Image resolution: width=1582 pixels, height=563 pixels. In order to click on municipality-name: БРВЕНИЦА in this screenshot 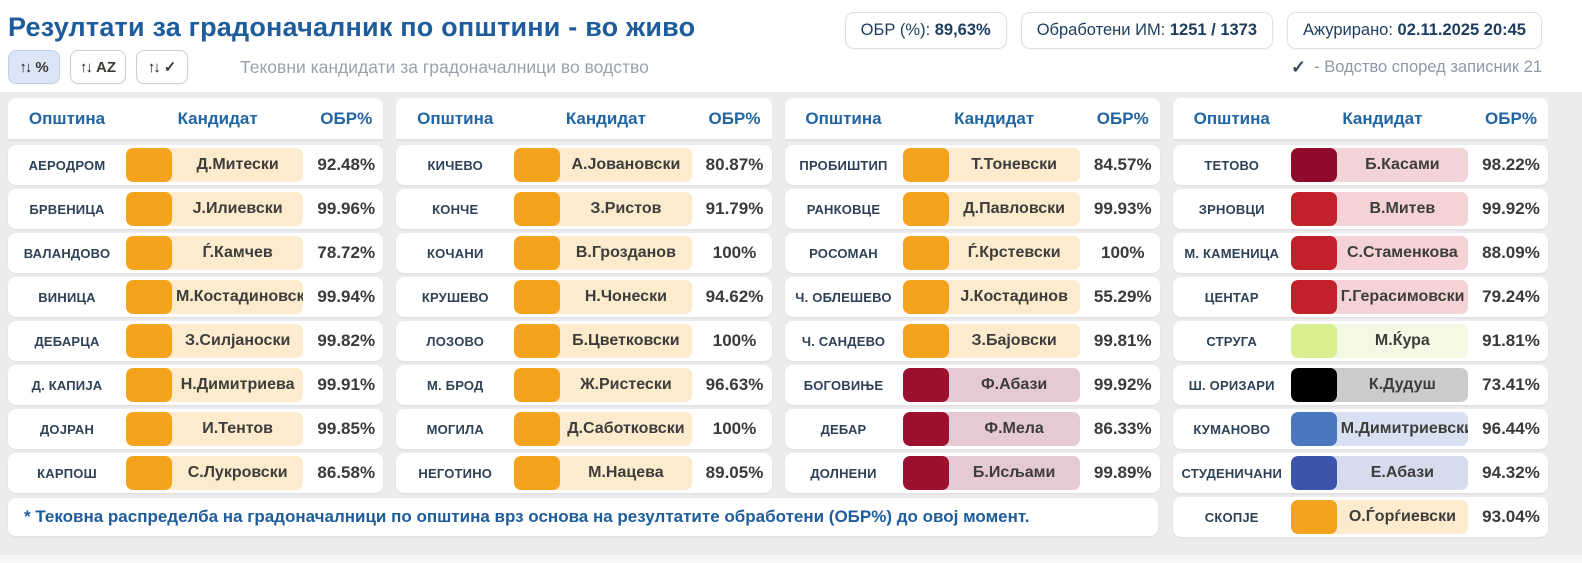, I will do `click(67, 209)`.